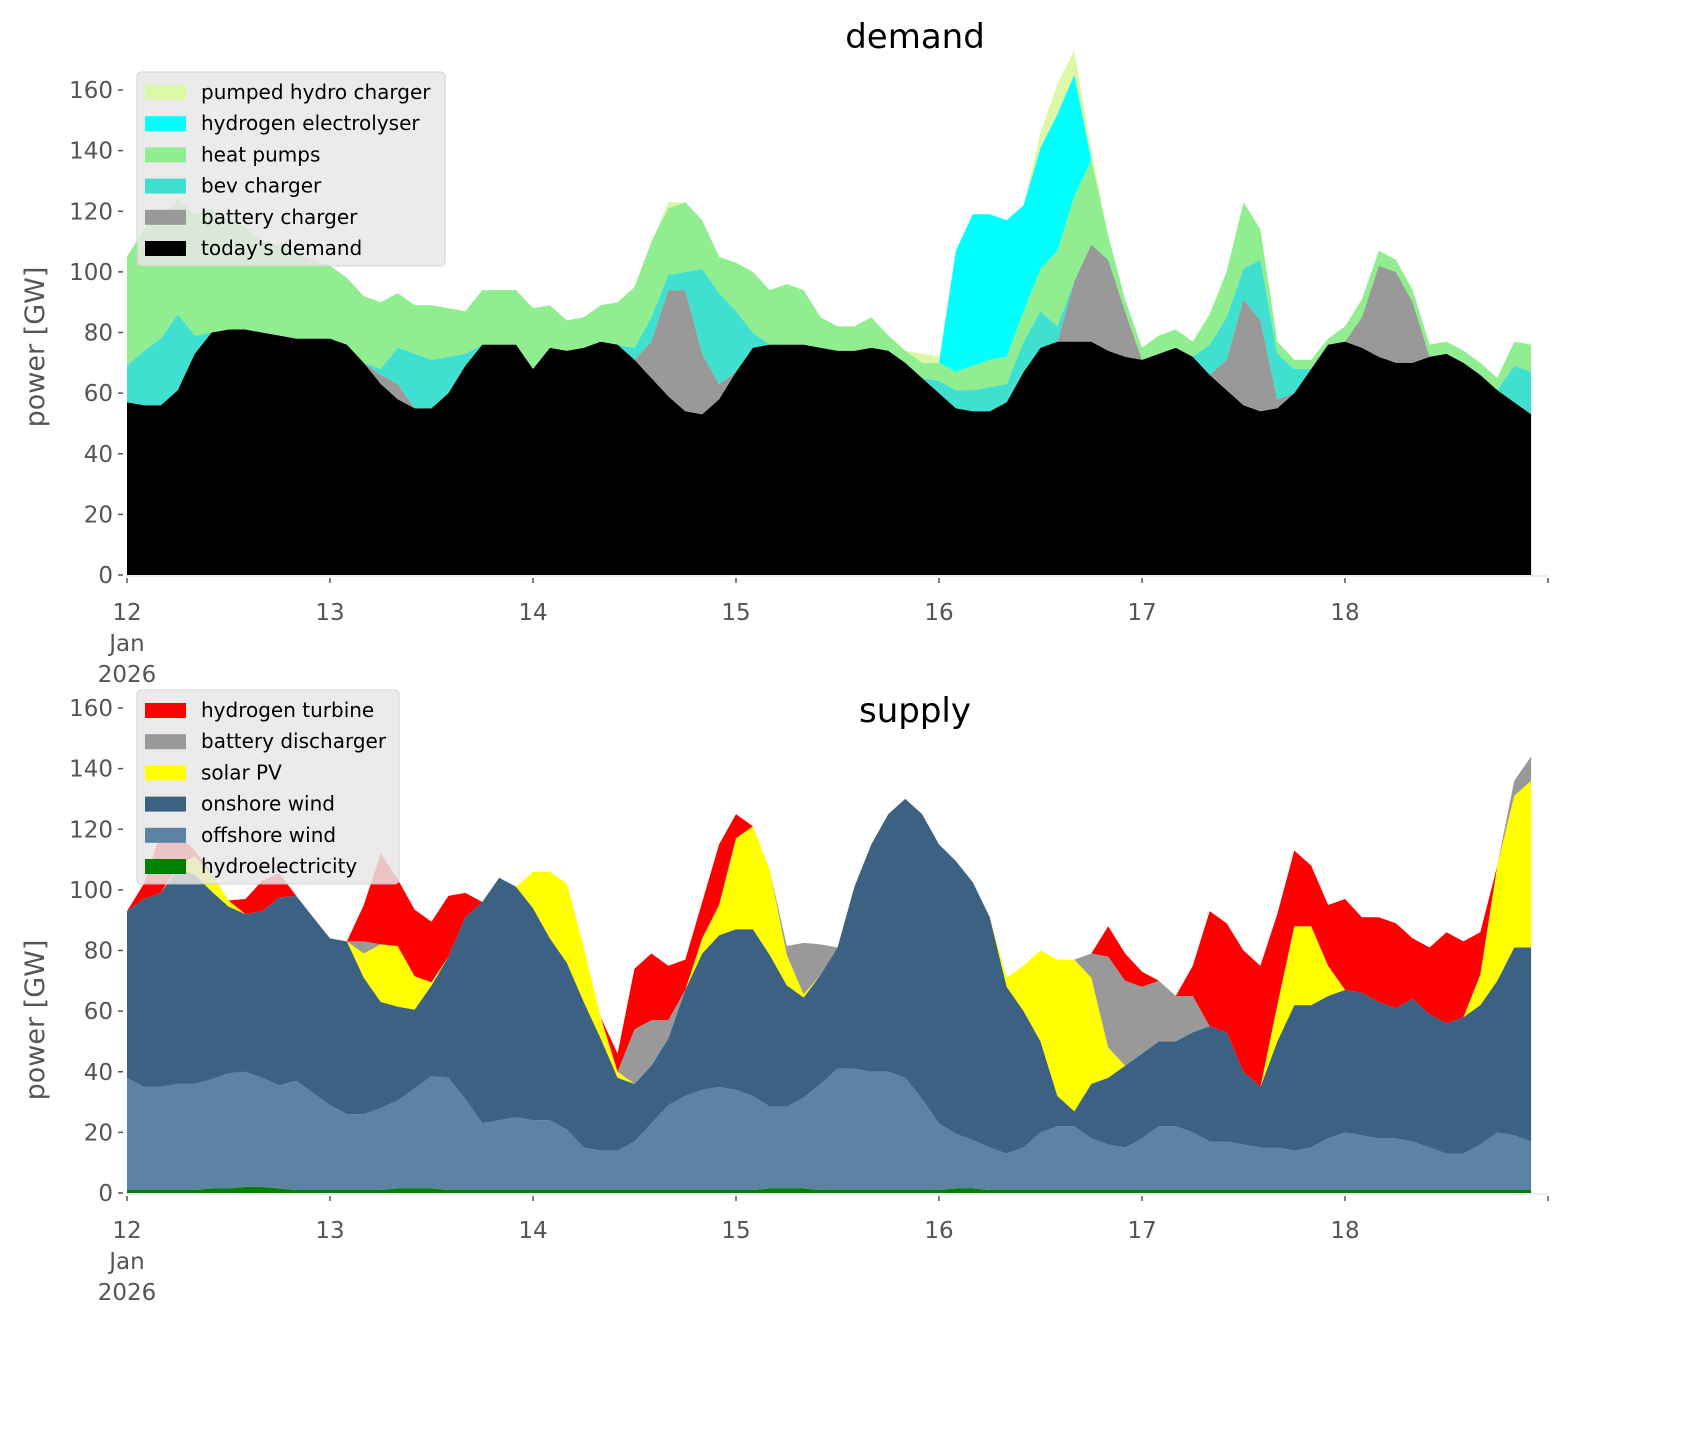 The image size is (1706, 1431). I want to click on legend-label-battery-discharger: battery discharger, so click(294, 741).